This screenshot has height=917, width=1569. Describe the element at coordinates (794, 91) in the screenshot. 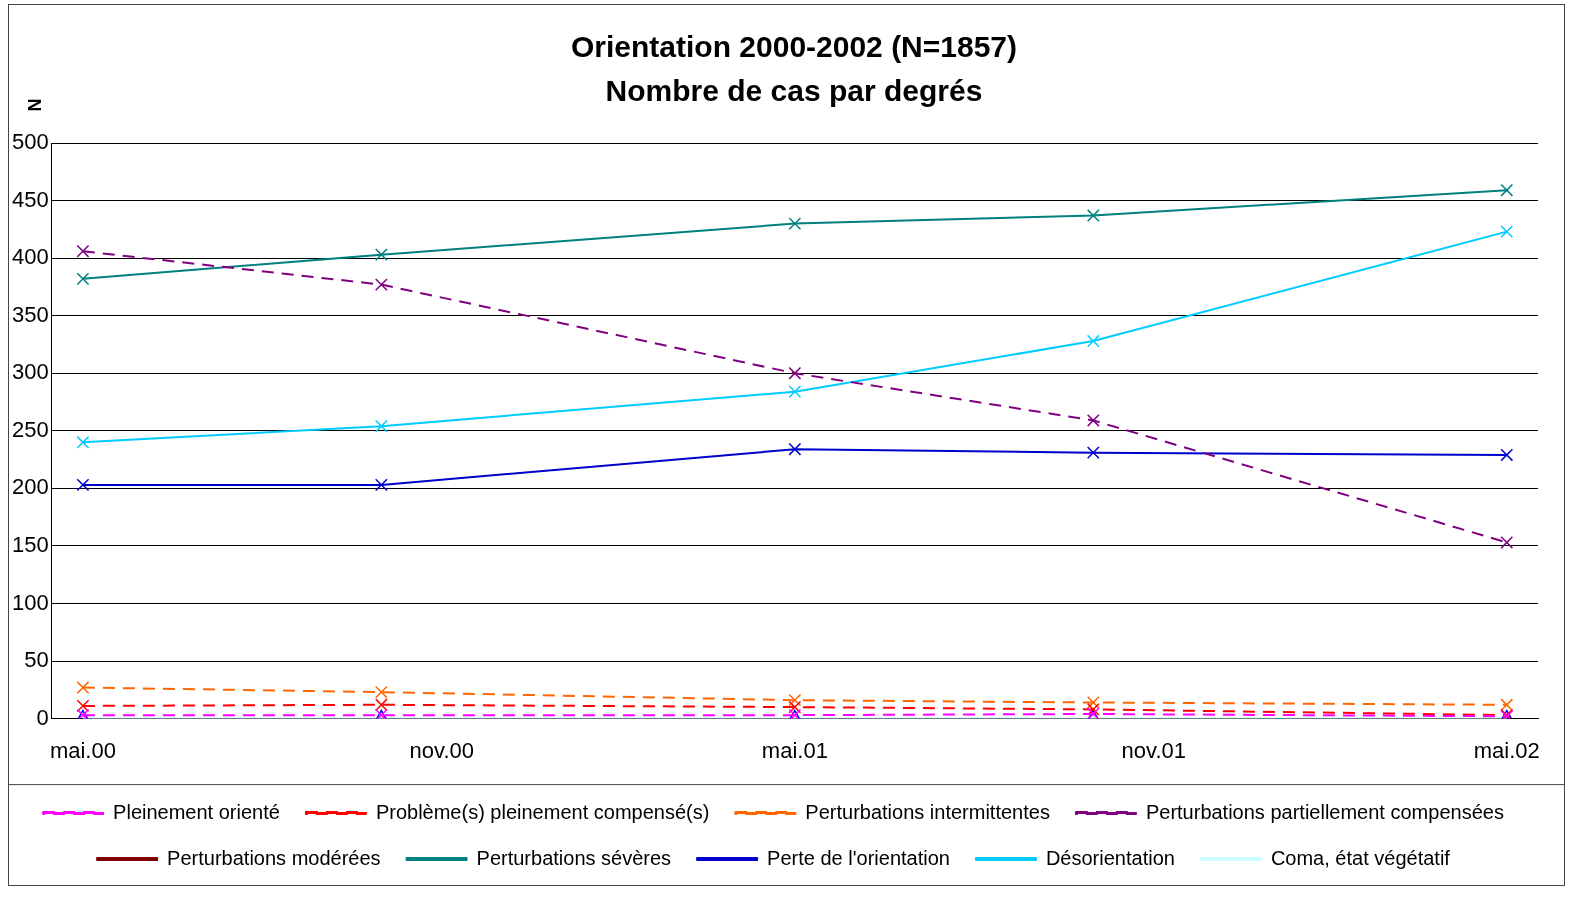

I see `chart-subtitle: Nombre de cas par degrés` at that location.